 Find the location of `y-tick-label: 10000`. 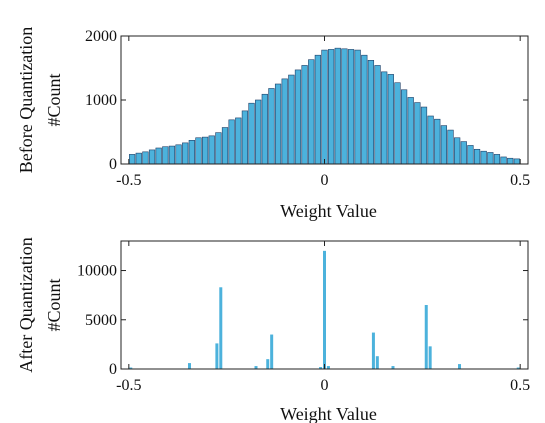

y-tick-label: 10000 is located at coordinates (97, 271).